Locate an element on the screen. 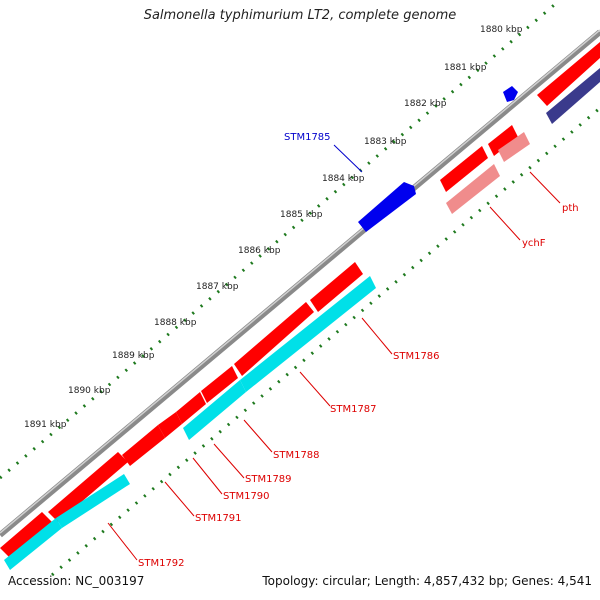 This screenshot has height=600, width=600. kbp-label: 1886 kbp is located at coordinates (259, 251).